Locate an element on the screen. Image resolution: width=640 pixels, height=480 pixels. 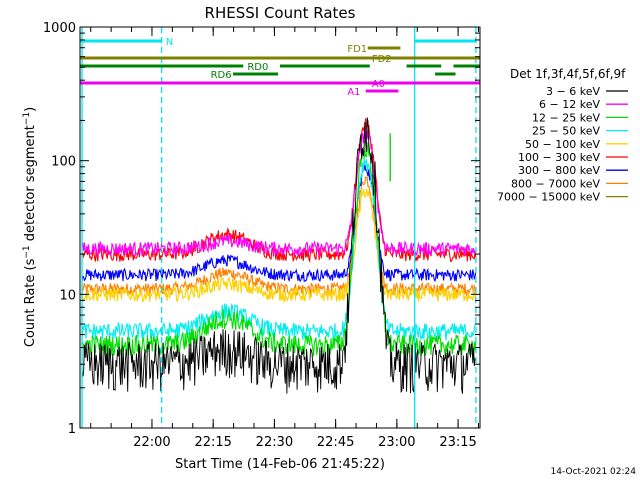
x-tick-label: 22:45 is located at coordinates (335, 442).